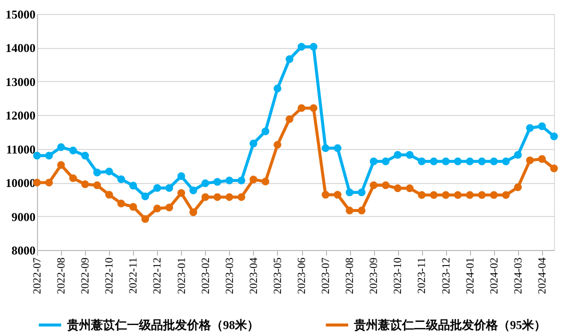  Describe the element at coordinates (470, 276) in the screenshot. I see `x-tick-label: 2024-01` at that location.